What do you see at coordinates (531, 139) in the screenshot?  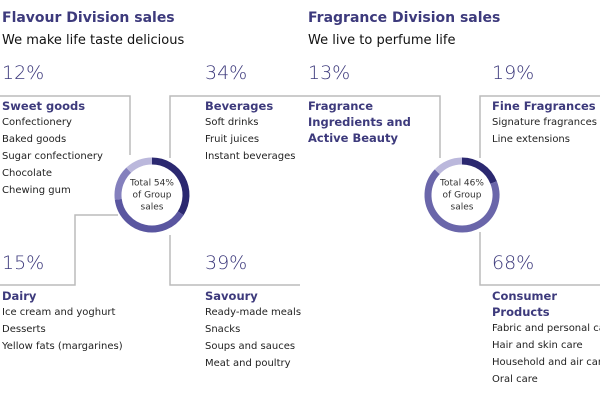 I see `category-item: Line extensions` at bounding box center [531, 139].